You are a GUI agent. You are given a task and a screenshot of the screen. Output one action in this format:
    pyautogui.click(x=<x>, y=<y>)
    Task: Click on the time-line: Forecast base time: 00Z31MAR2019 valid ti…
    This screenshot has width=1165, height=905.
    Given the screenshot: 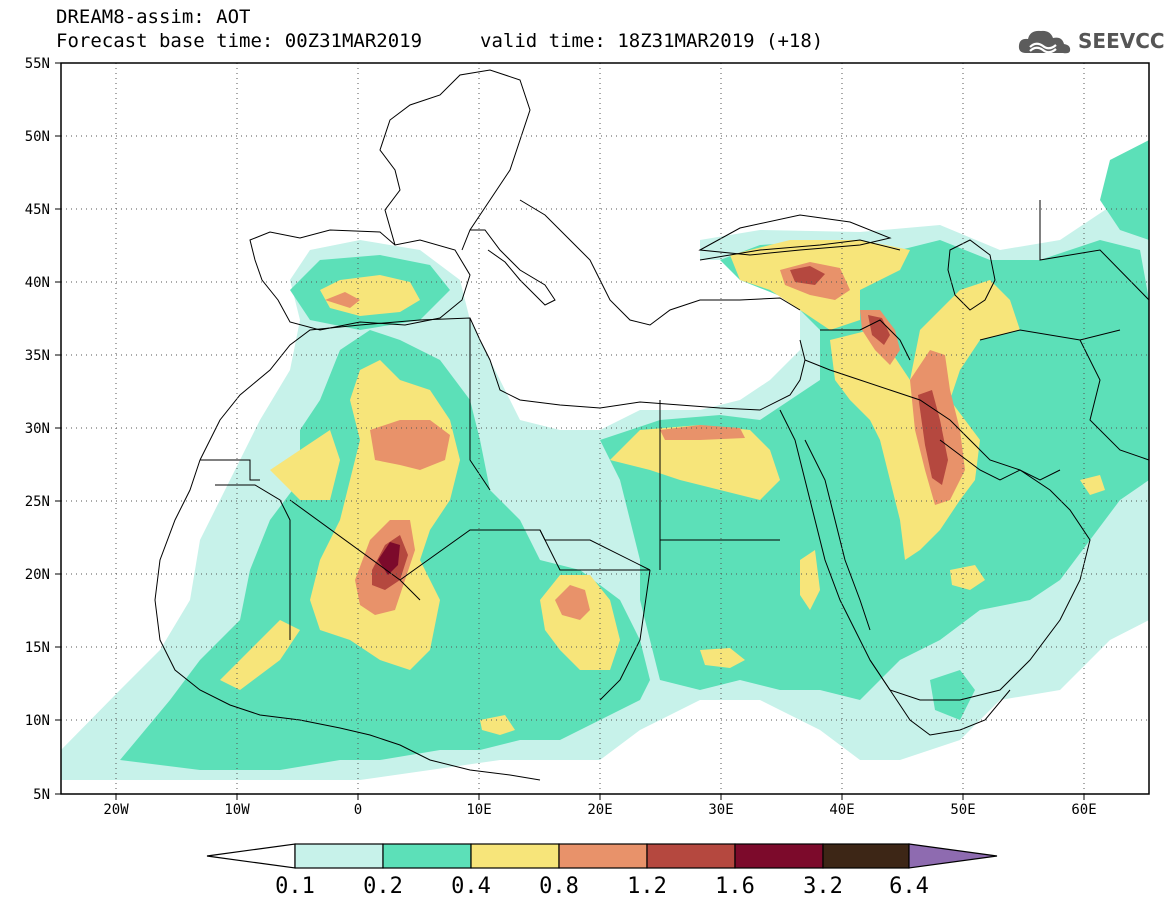 What is the action you would take?
    pyautogui.click(x=439, y=41)
    